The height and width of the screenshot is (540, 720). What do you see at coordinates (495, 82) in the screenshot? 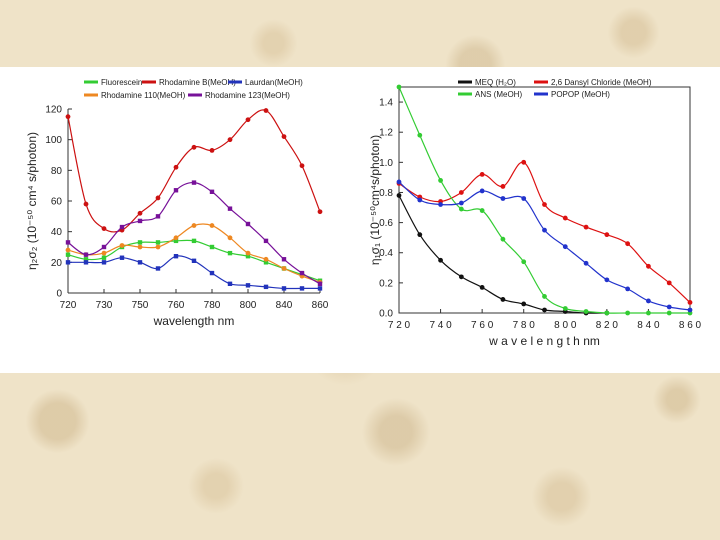
I see `right-legend-entry: MEQ (H₂O)` at bounding box center [495, 82].